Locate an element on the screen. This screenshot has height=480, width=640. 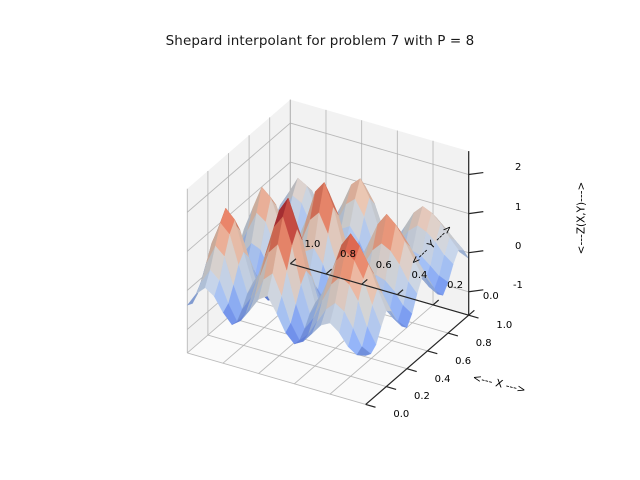
x-tick-label-2: 0.4 is located at coordinates (442, 379).